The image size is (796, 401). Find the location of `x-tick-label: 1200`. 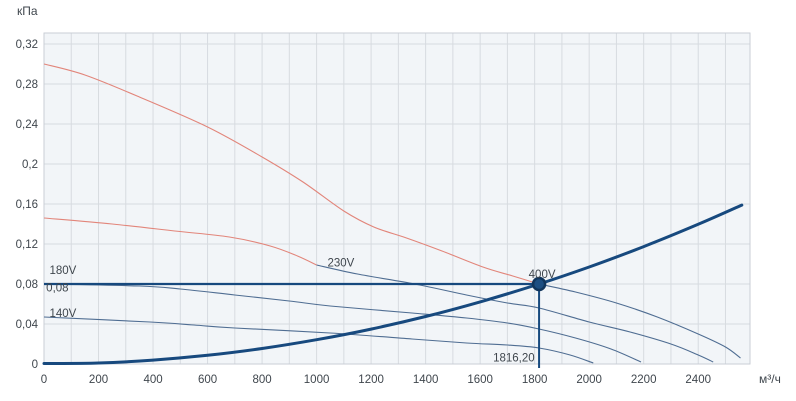

x-tick-label: 1200 is located at coordinates (371, 380).